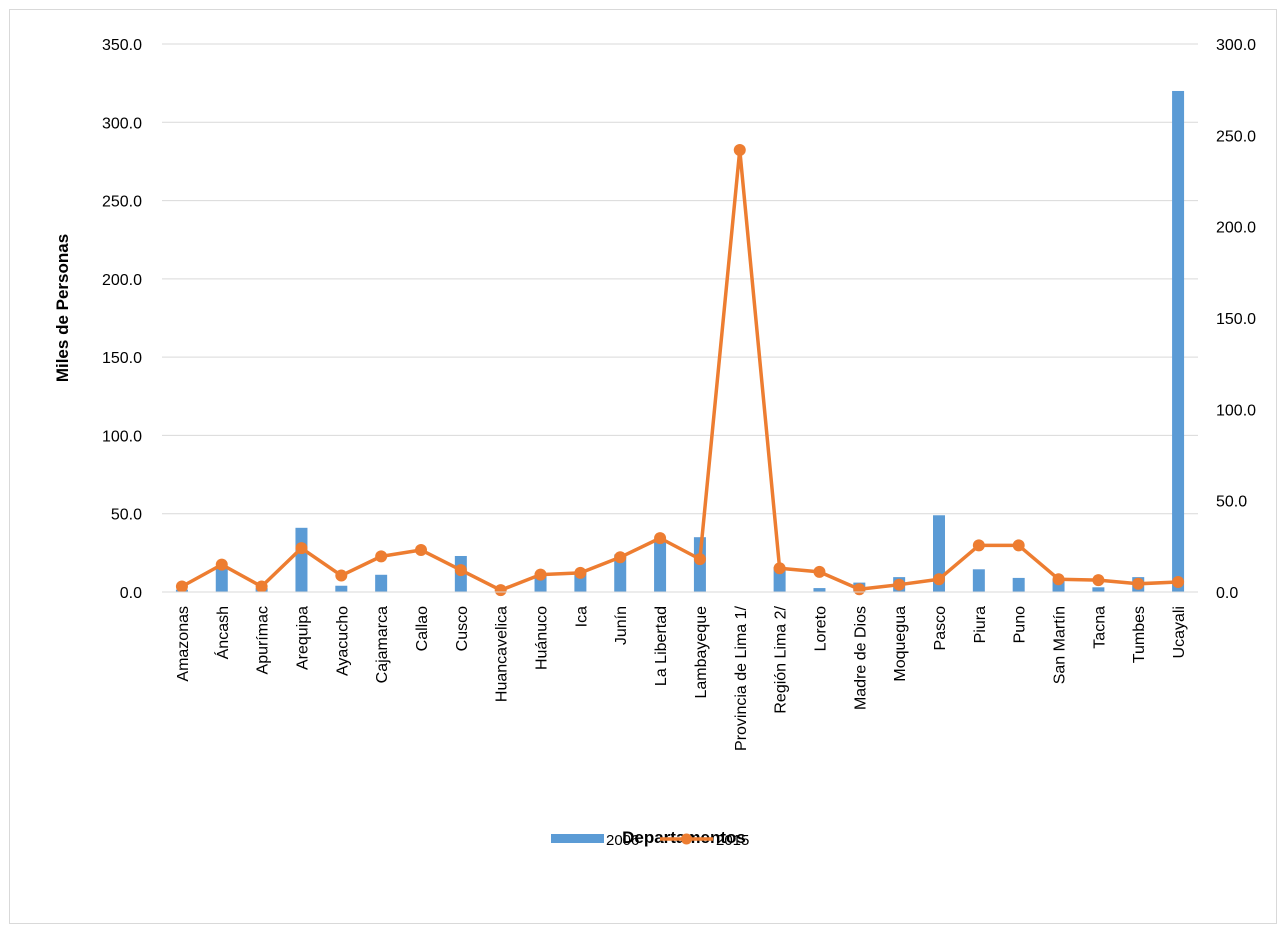 This screenshot has height=933, width=1288. Describe the element at coordinates (732, 840) in the screenshot. I see `legend-label-2015: 2015` at that location.